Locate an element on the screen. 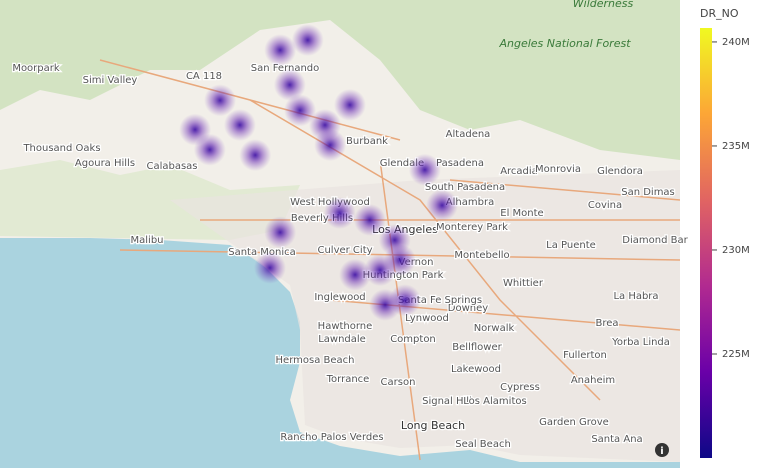  place-label: CA 118 is located at coordinates (204, 76).